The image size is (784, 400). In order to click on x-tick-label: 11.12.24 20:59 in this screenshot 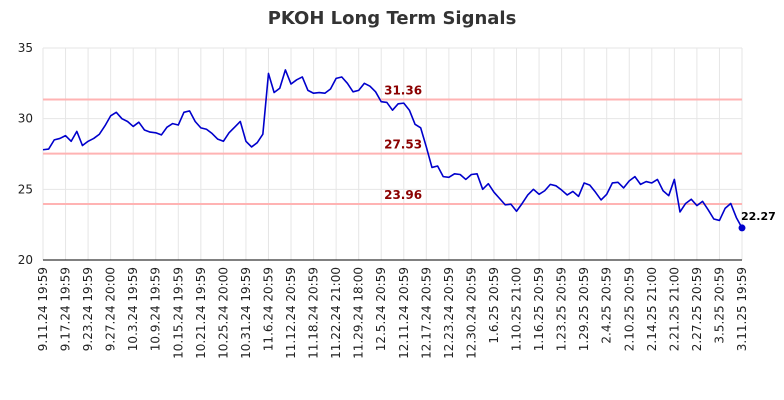, I will do `click(291, 313)`.